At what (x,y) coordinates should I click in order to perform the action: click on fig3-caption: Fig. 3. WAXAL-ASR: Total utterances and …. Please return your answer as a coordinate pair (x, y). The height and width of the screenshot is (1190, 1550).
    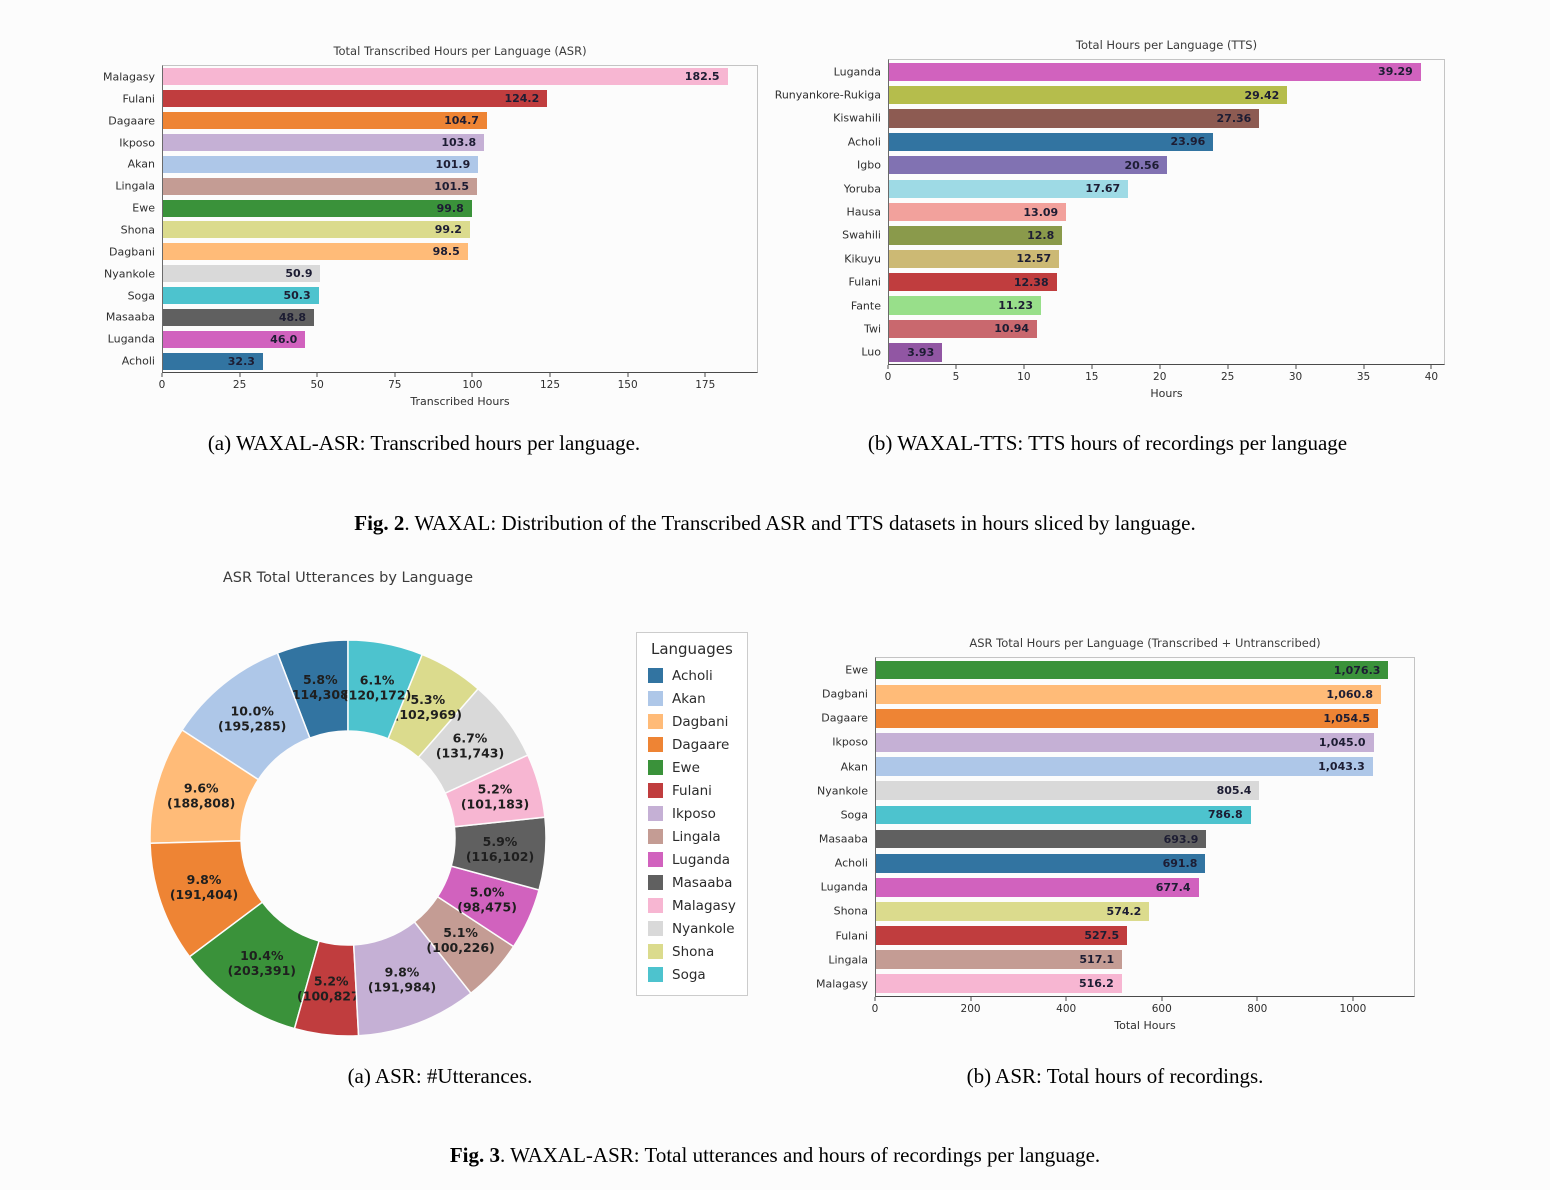
    Looking at the image, I should click on (775, 1155).